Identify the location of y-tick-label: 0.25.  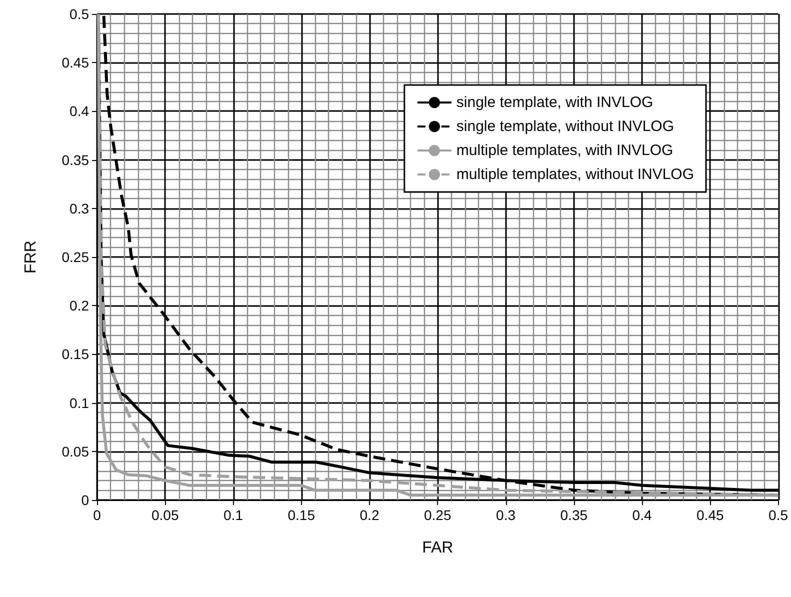
(76, 257).